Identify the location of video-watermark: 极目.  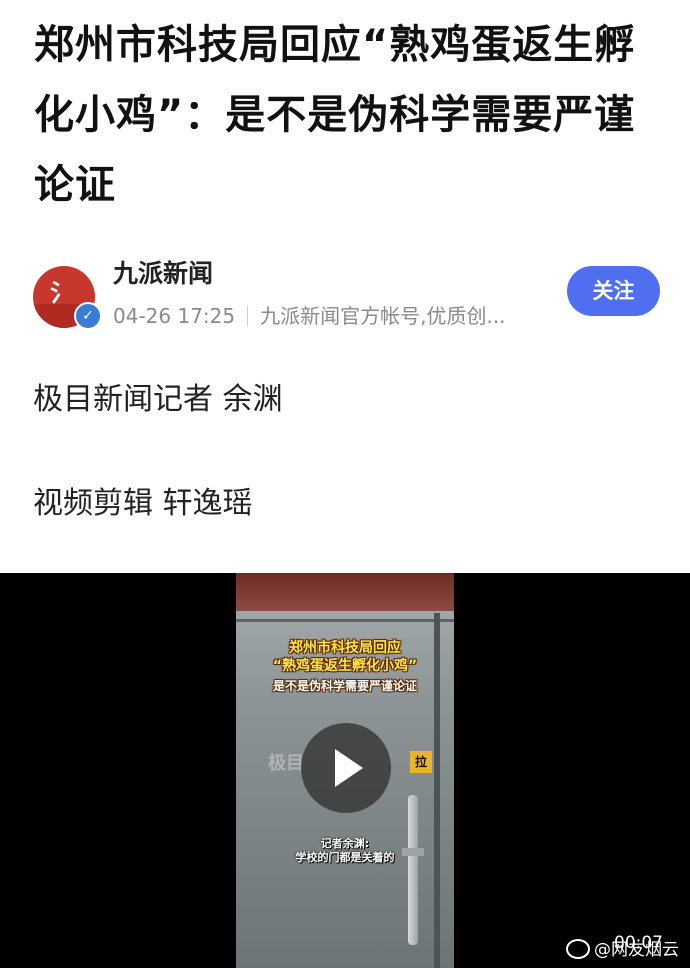
(286, 763).